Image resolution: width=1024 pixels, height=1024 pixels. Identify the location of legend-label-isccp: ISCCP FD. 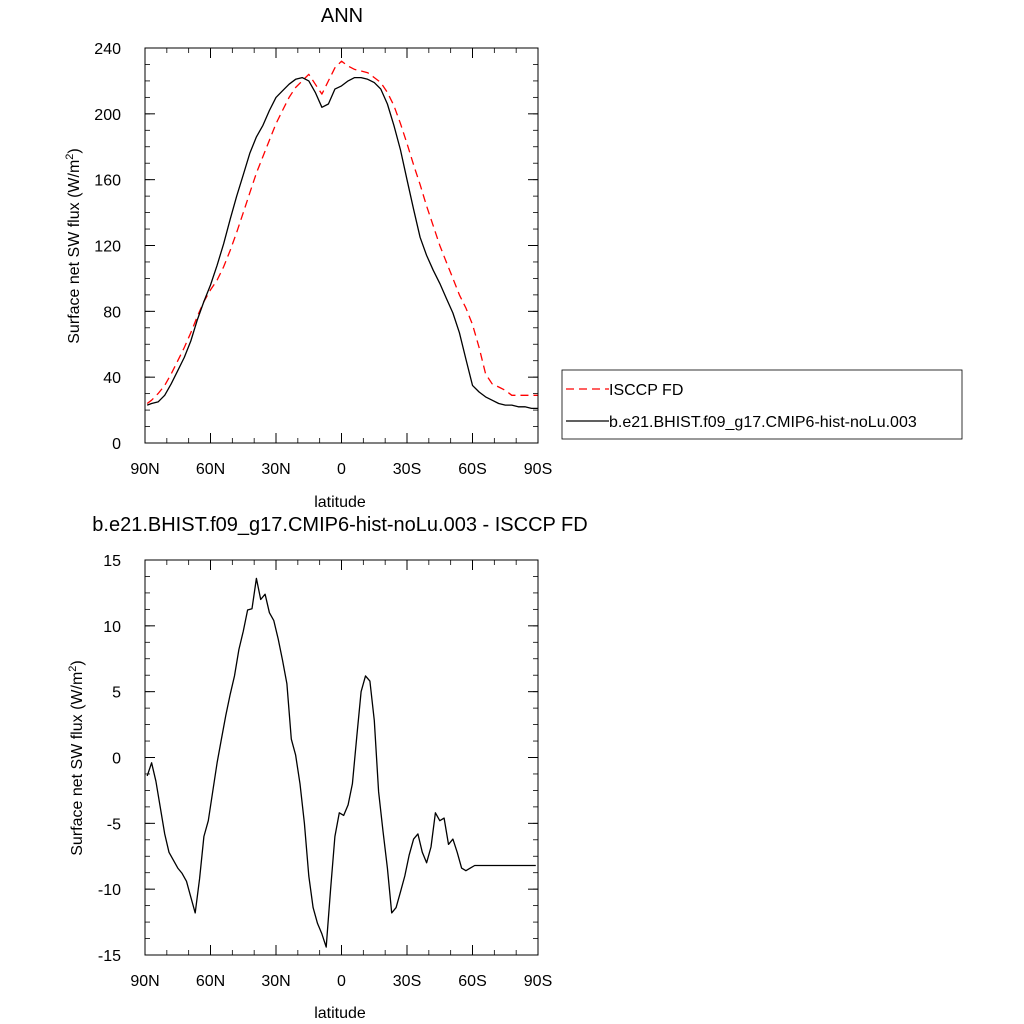
(646, 390).